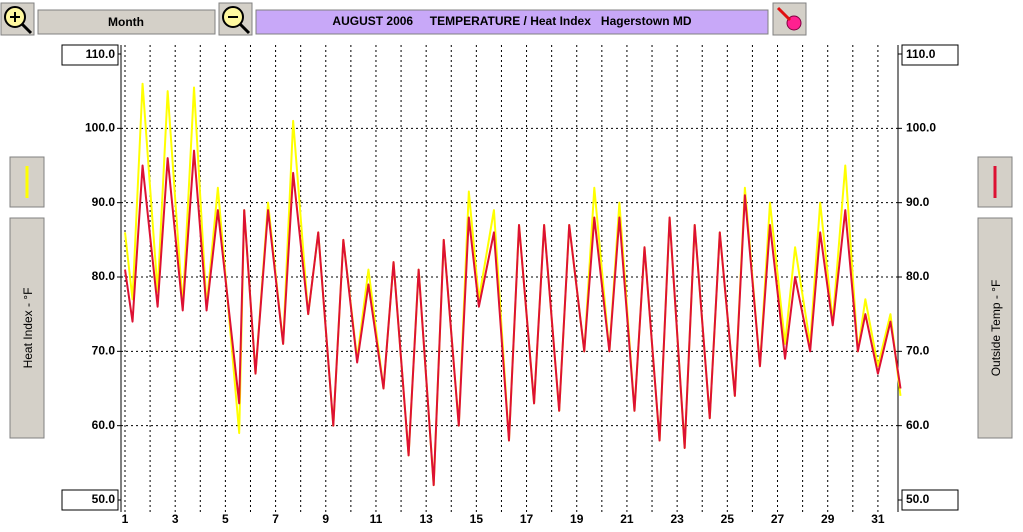 The width and height of the screenshot is (1023, 532). What do you see at coordinates (175, 519) in the screenshot?
I see `x-tick-label: 3` at bounding box center [175, 519].